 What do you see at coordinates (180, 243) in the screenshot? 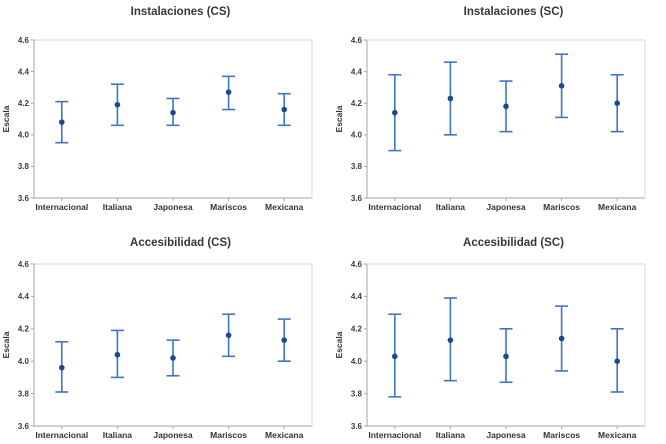
I see `chart-title: Accesibilidad (CS)` at bounding box center [180, 243].